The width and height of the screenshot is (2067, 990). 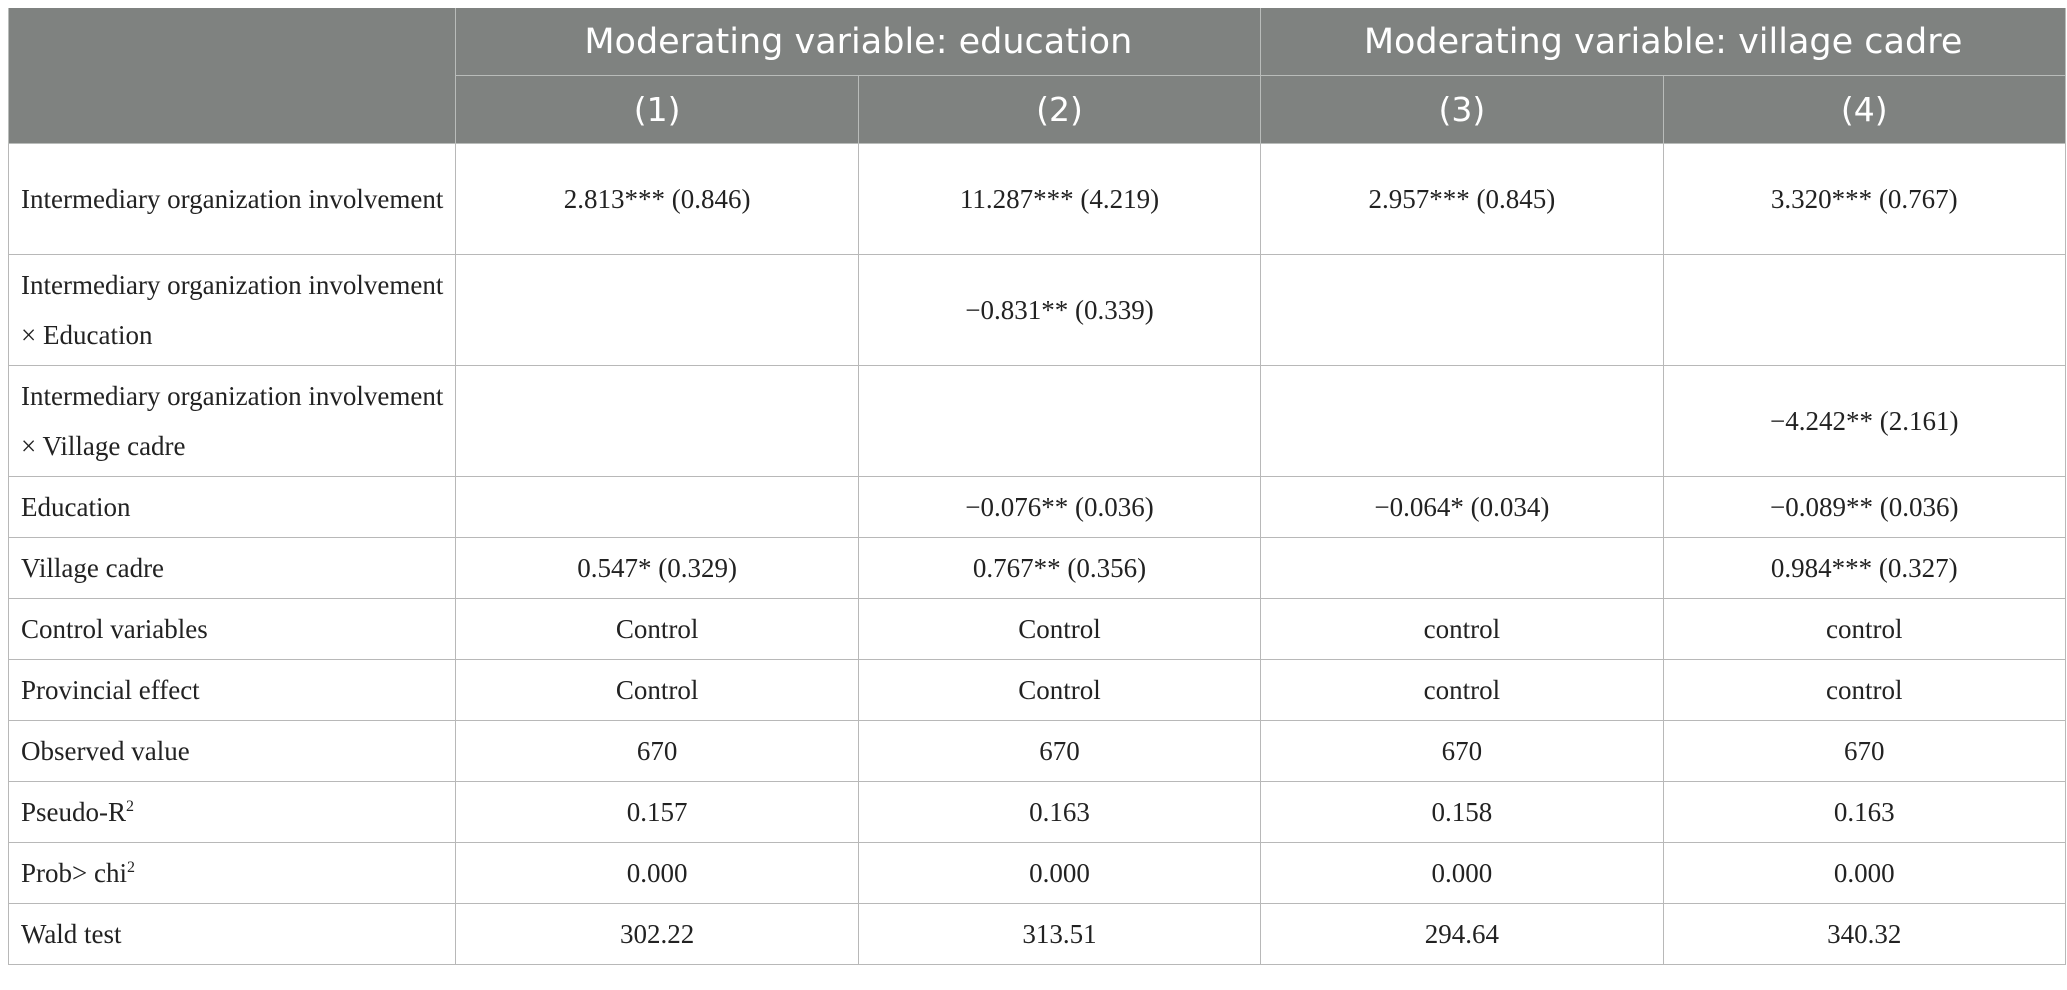 I want to click on row-label-base: Prob> chi, so click(x=74, y=873).